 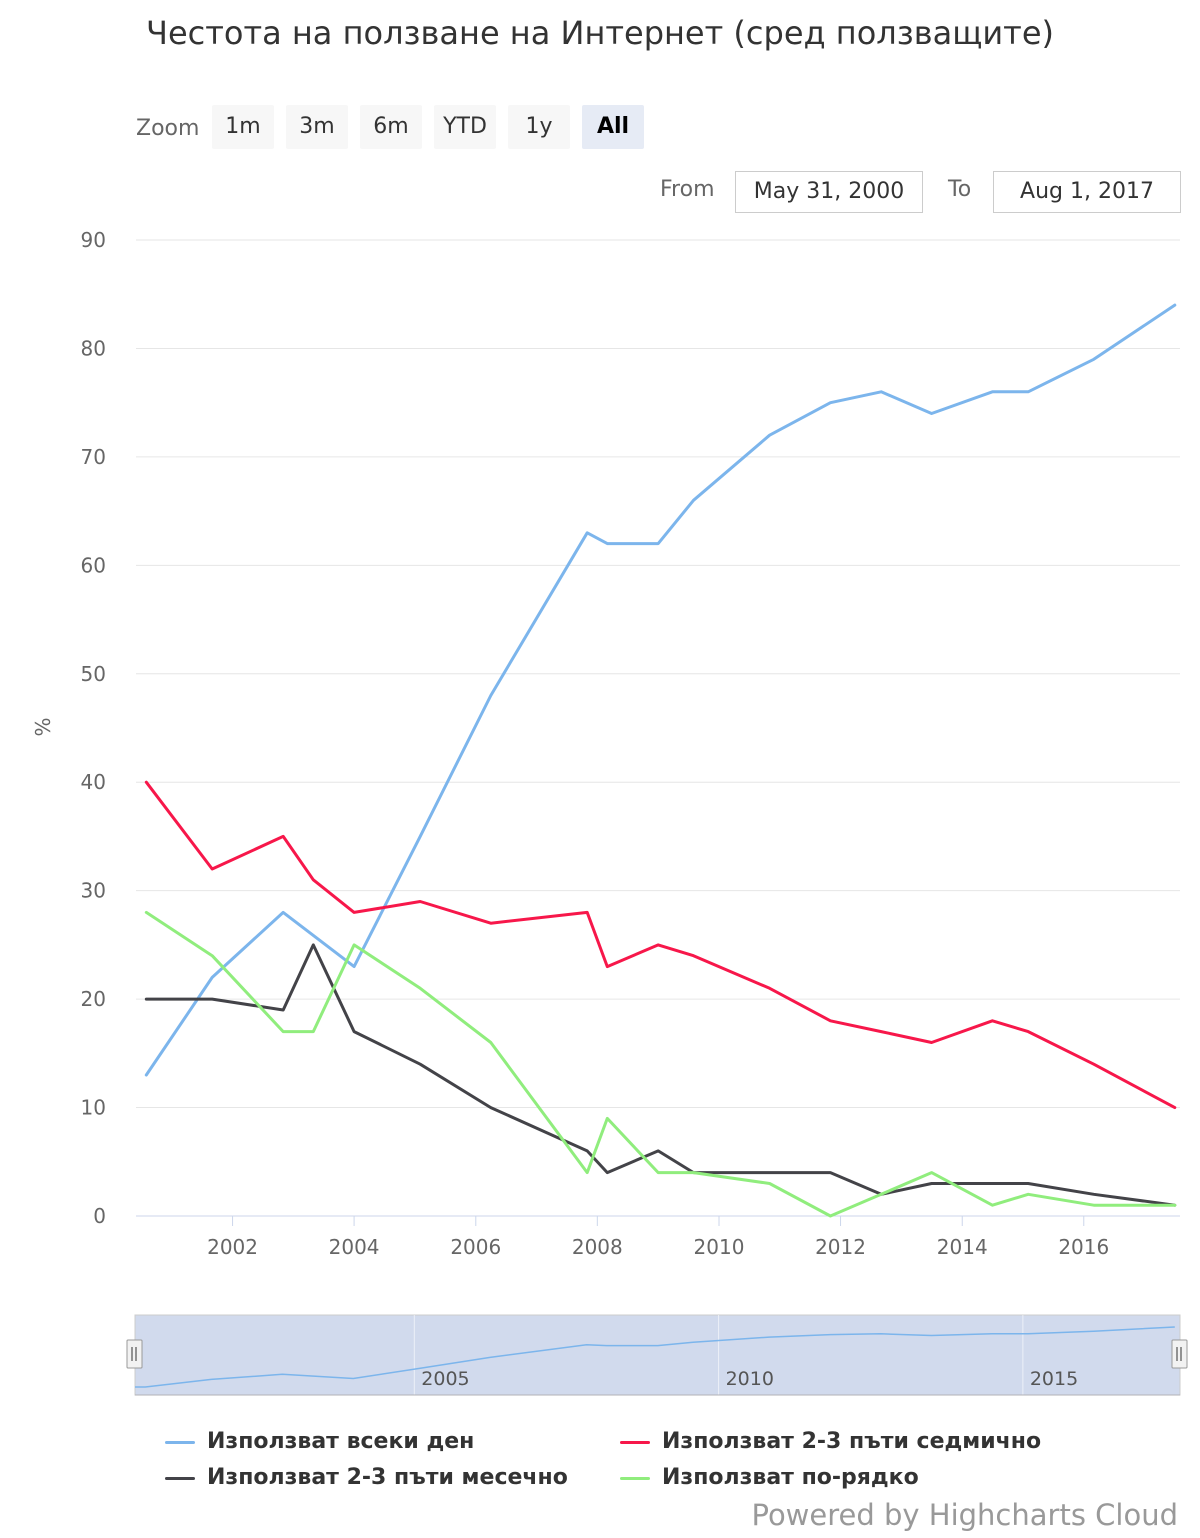 What do you see at coordinates (180, 1442) in the screenshot?
I see `legend-swatch-daily` at bounding box center [180, 1442].